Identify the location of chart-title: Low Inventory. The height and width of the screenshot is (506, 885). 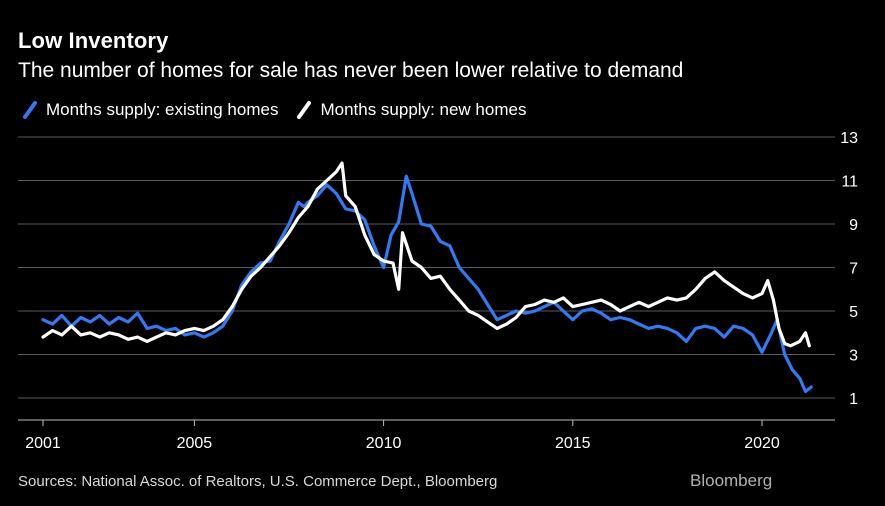
(93, 40).